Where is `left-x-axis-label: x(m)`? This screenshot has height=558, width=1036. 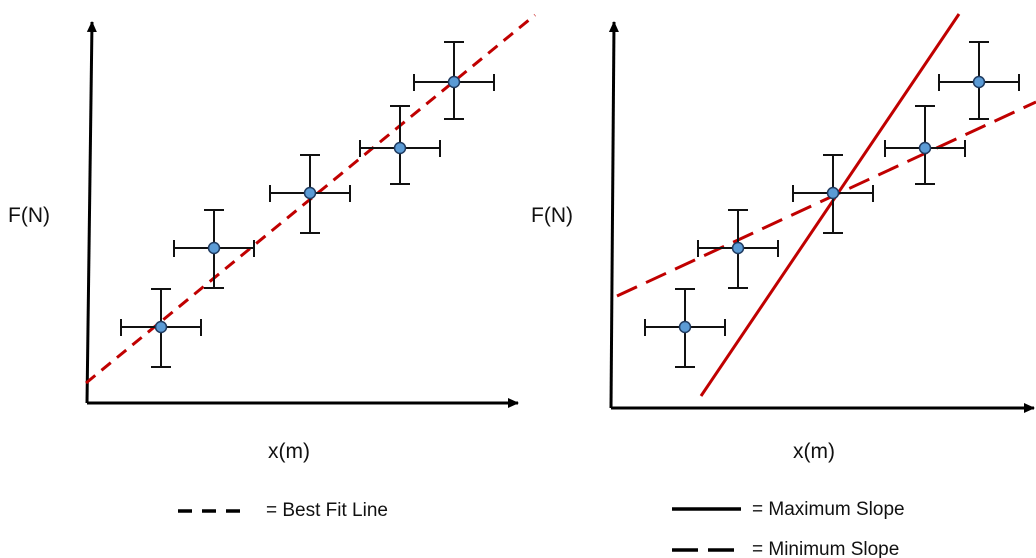 left-x-axis-label: x(m) is located at coordinates (289, 451).